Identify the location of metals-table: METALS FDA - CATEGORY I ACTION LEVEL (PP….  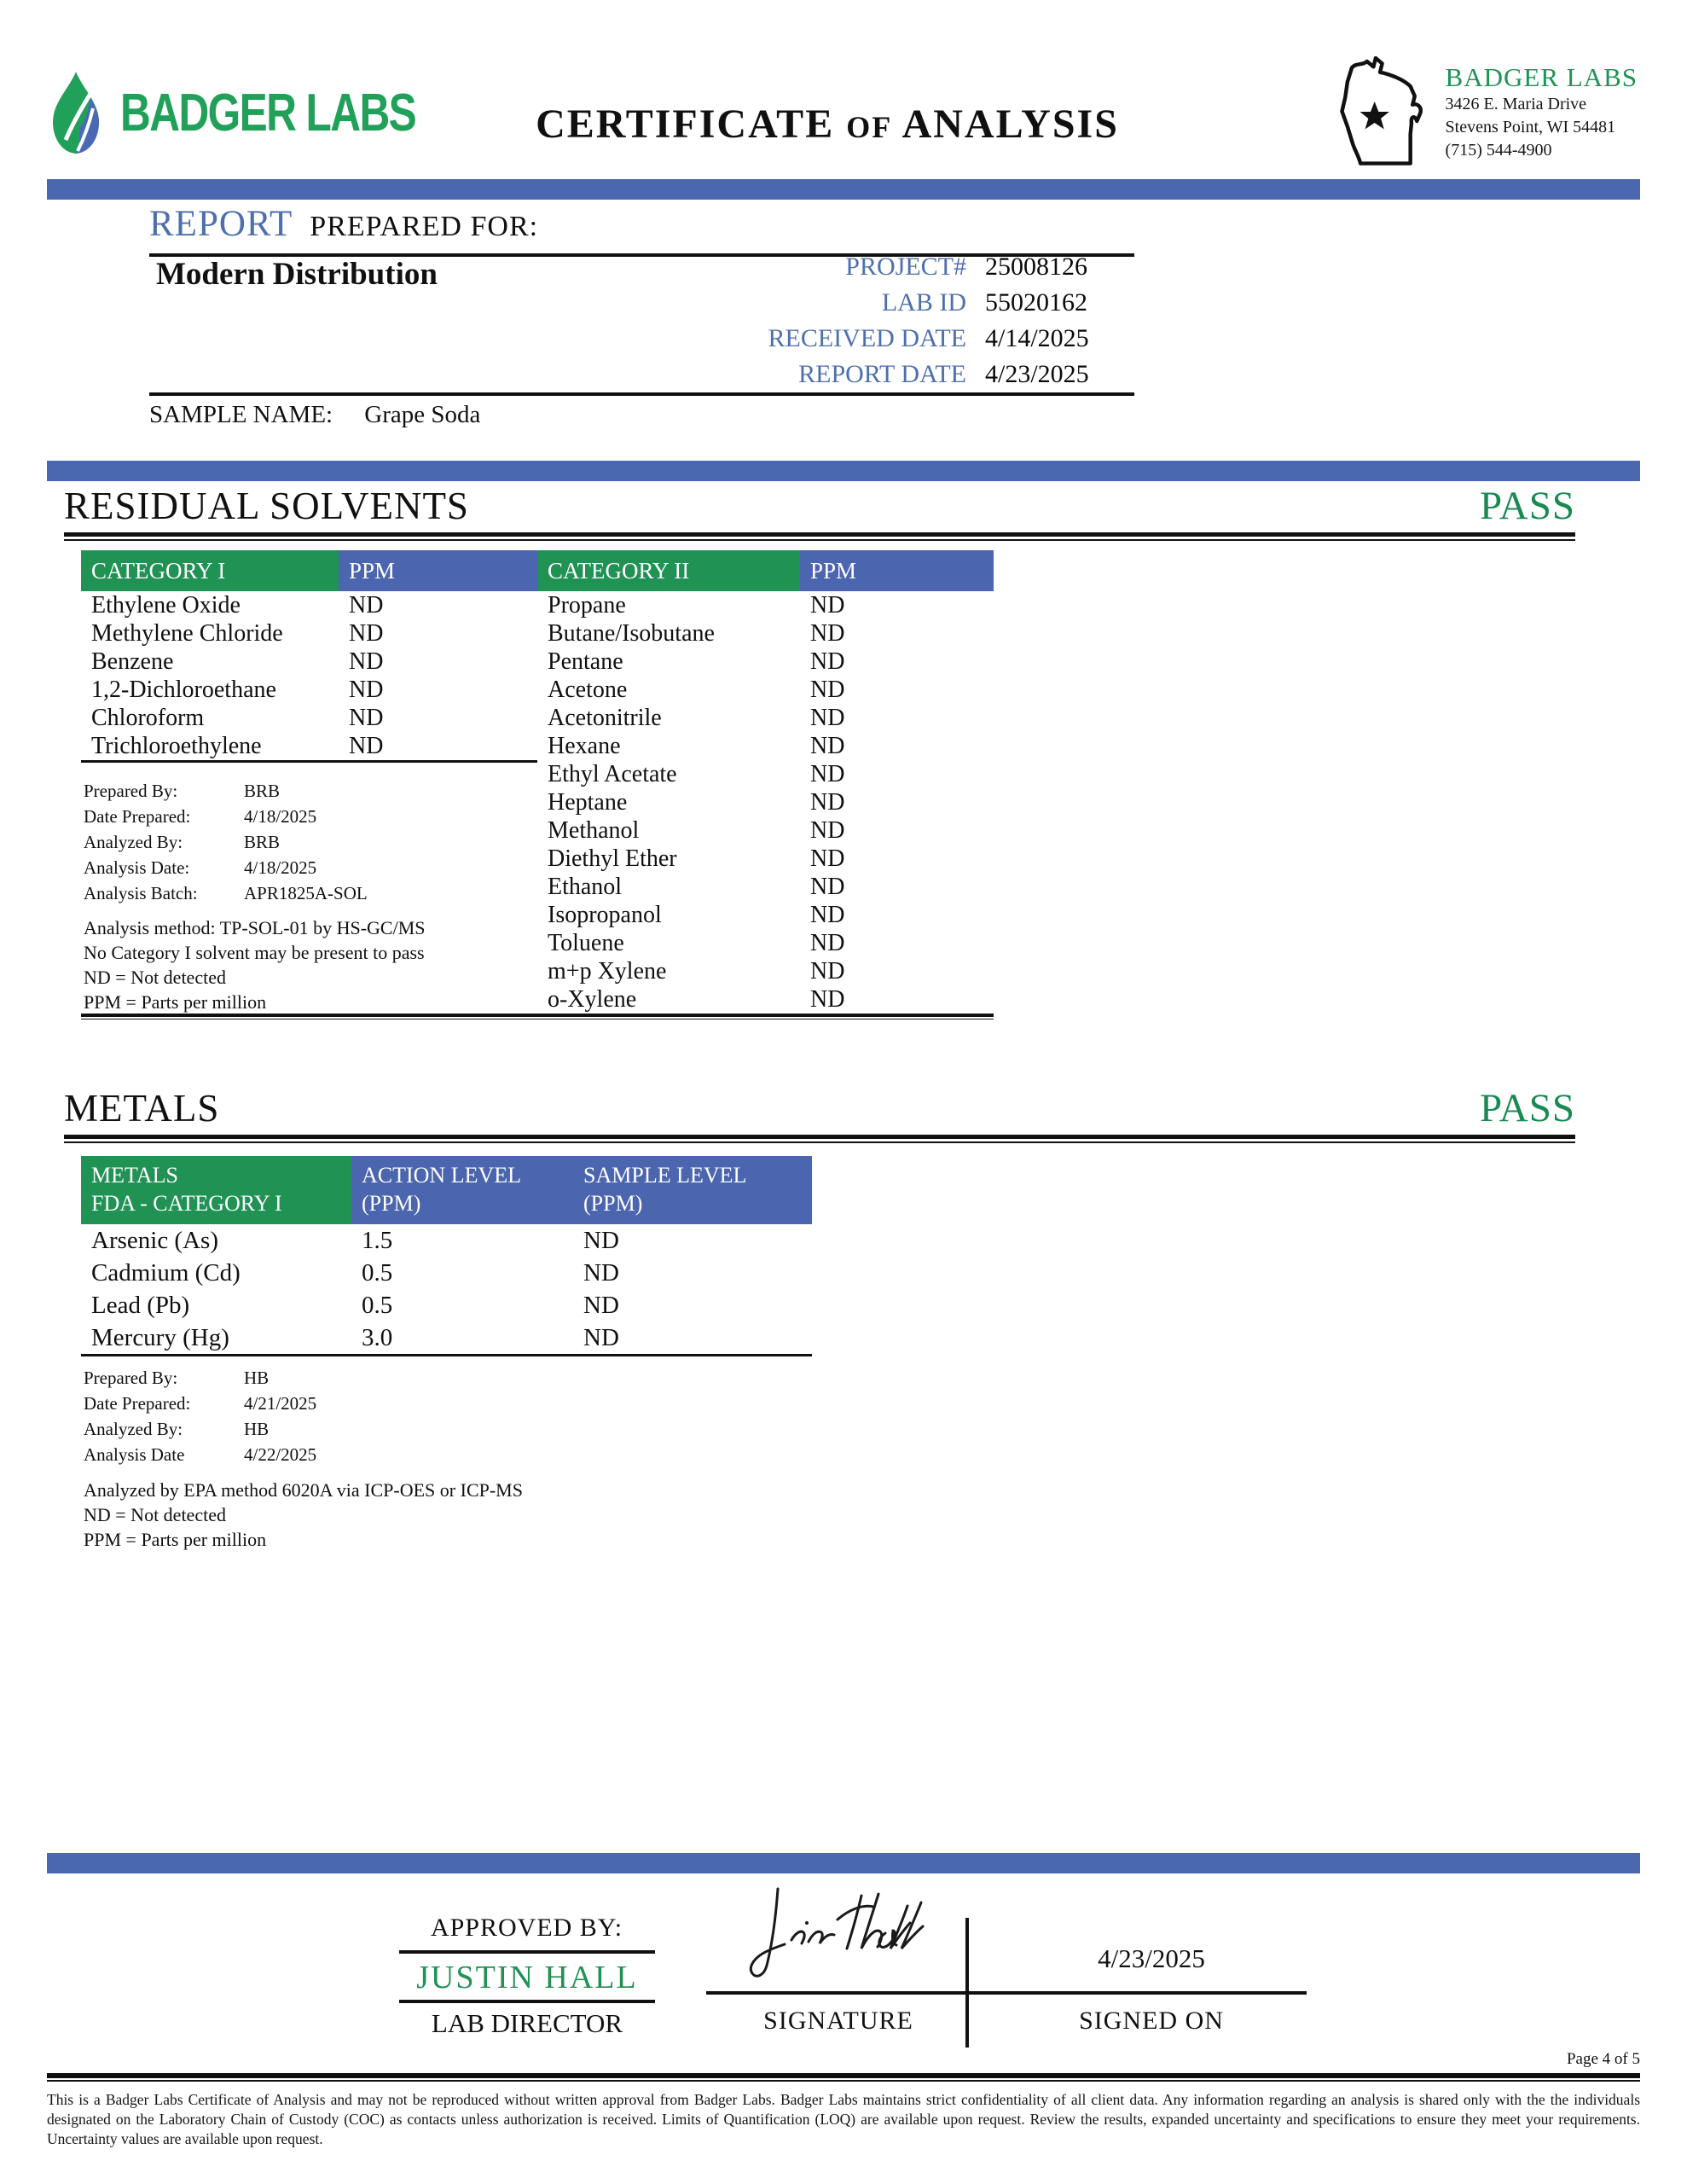
(447, 1256).